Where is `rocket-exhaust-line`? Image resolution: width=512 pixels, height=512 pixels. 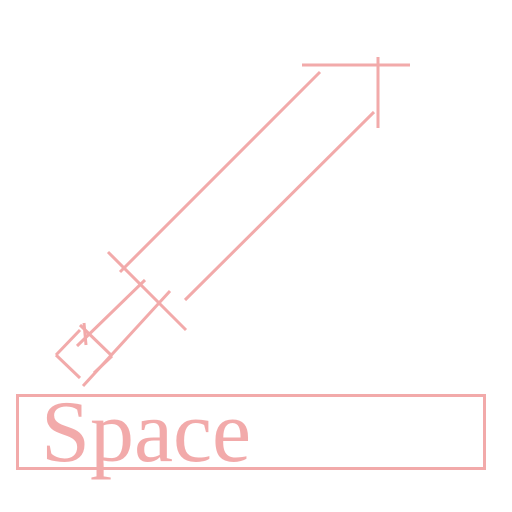 rocket-exhaust-line is located at coordinates (111, 313).